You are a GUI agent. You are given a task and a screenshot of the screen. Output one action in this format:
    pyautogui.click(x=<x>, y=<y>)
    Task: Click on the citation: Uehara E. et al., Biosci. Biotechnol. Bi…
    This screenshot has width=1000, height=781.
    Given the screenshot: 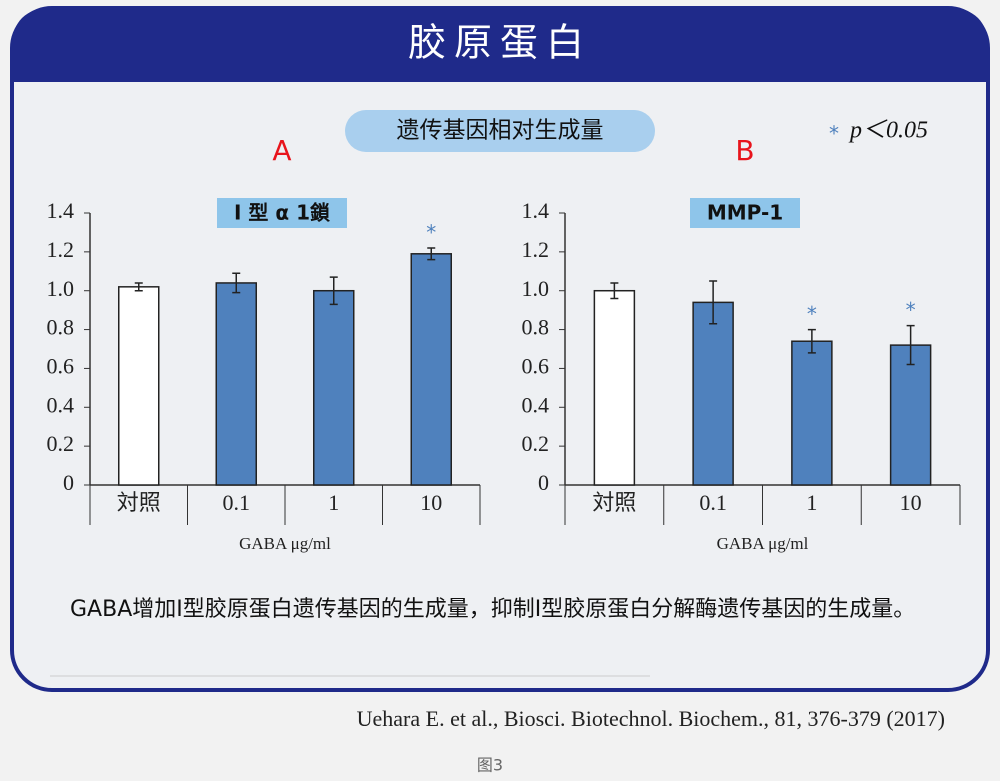 What is the action you would take?
    pyautogui.click(x=651, y=718)
    